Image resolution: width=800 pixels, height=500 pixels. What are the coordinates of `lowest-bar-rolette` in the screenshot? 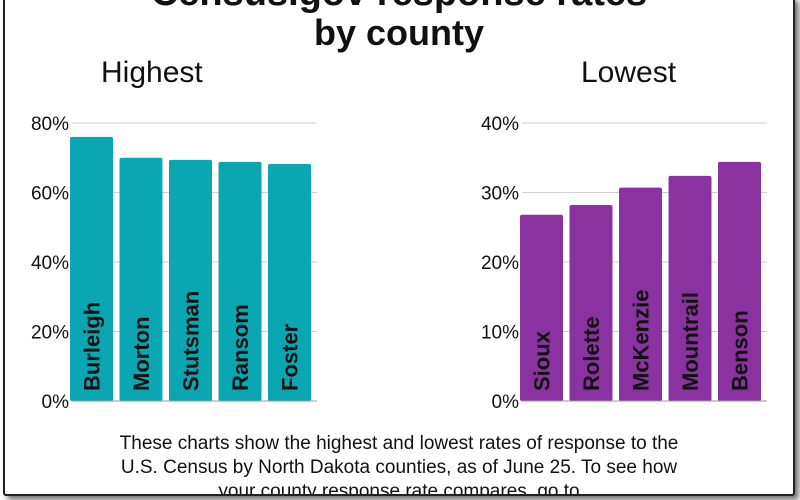 It's located at (591, 303).